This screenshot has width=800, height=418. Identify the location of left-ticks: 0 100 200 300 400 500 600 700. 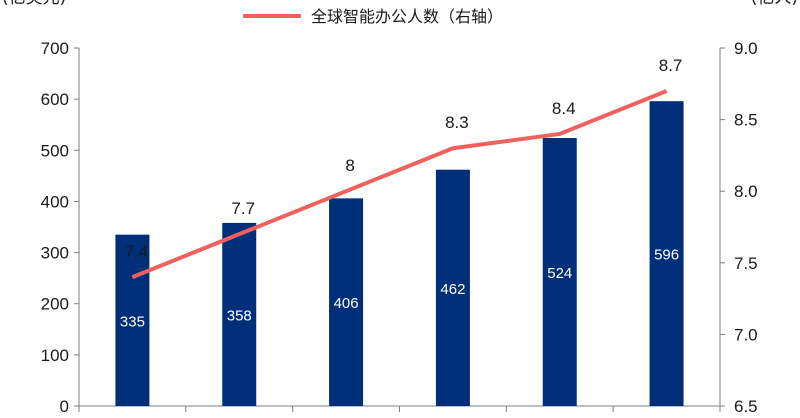
(60, 227).